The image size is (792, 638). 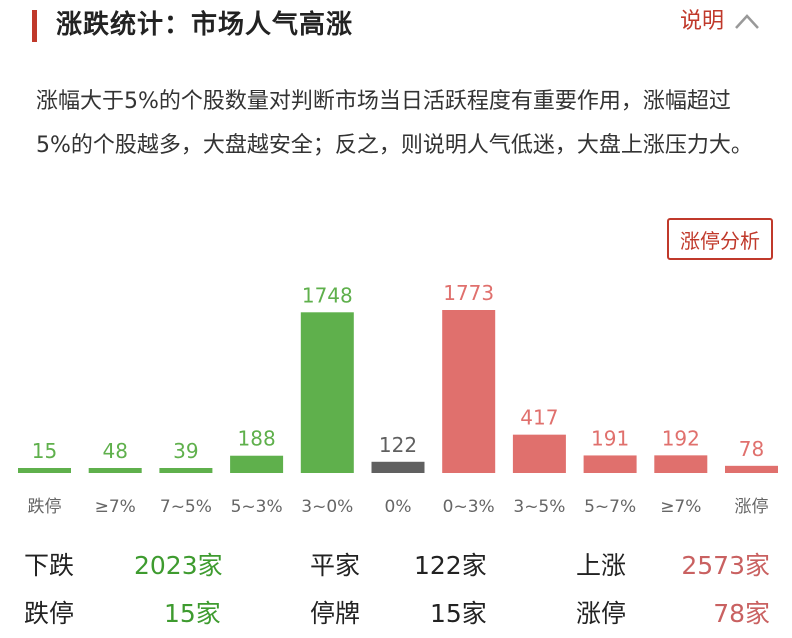 What do you see at coordinates (185, 451) in the screenshot?
I see `bar-value-label: 39` at bounding box center [185, 451].